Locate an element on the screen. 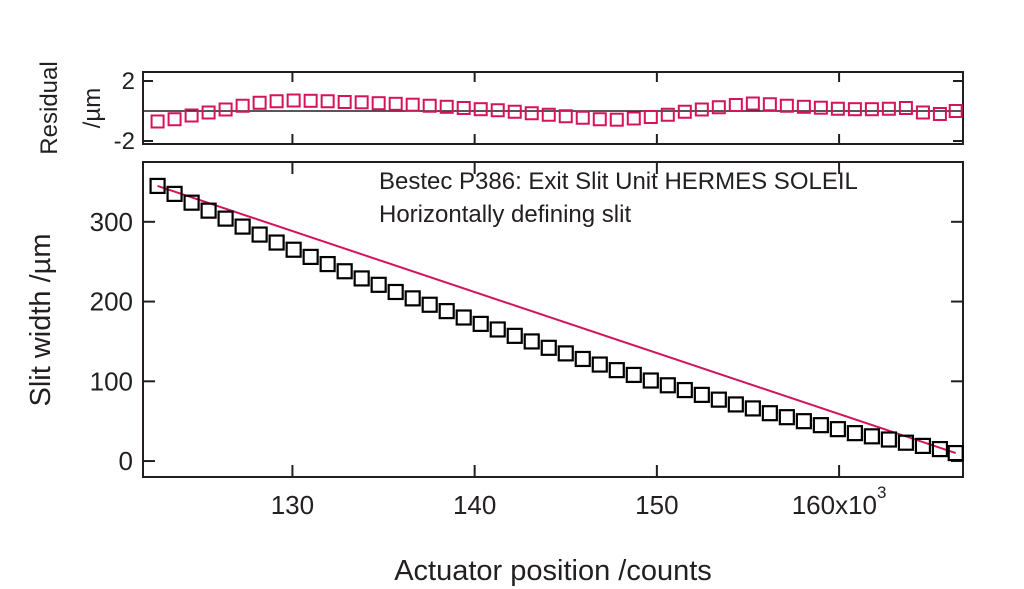 The height and width of the screenshot is (589, 1024). main-ytick-label: 0 is located at coordinates (126, 461).